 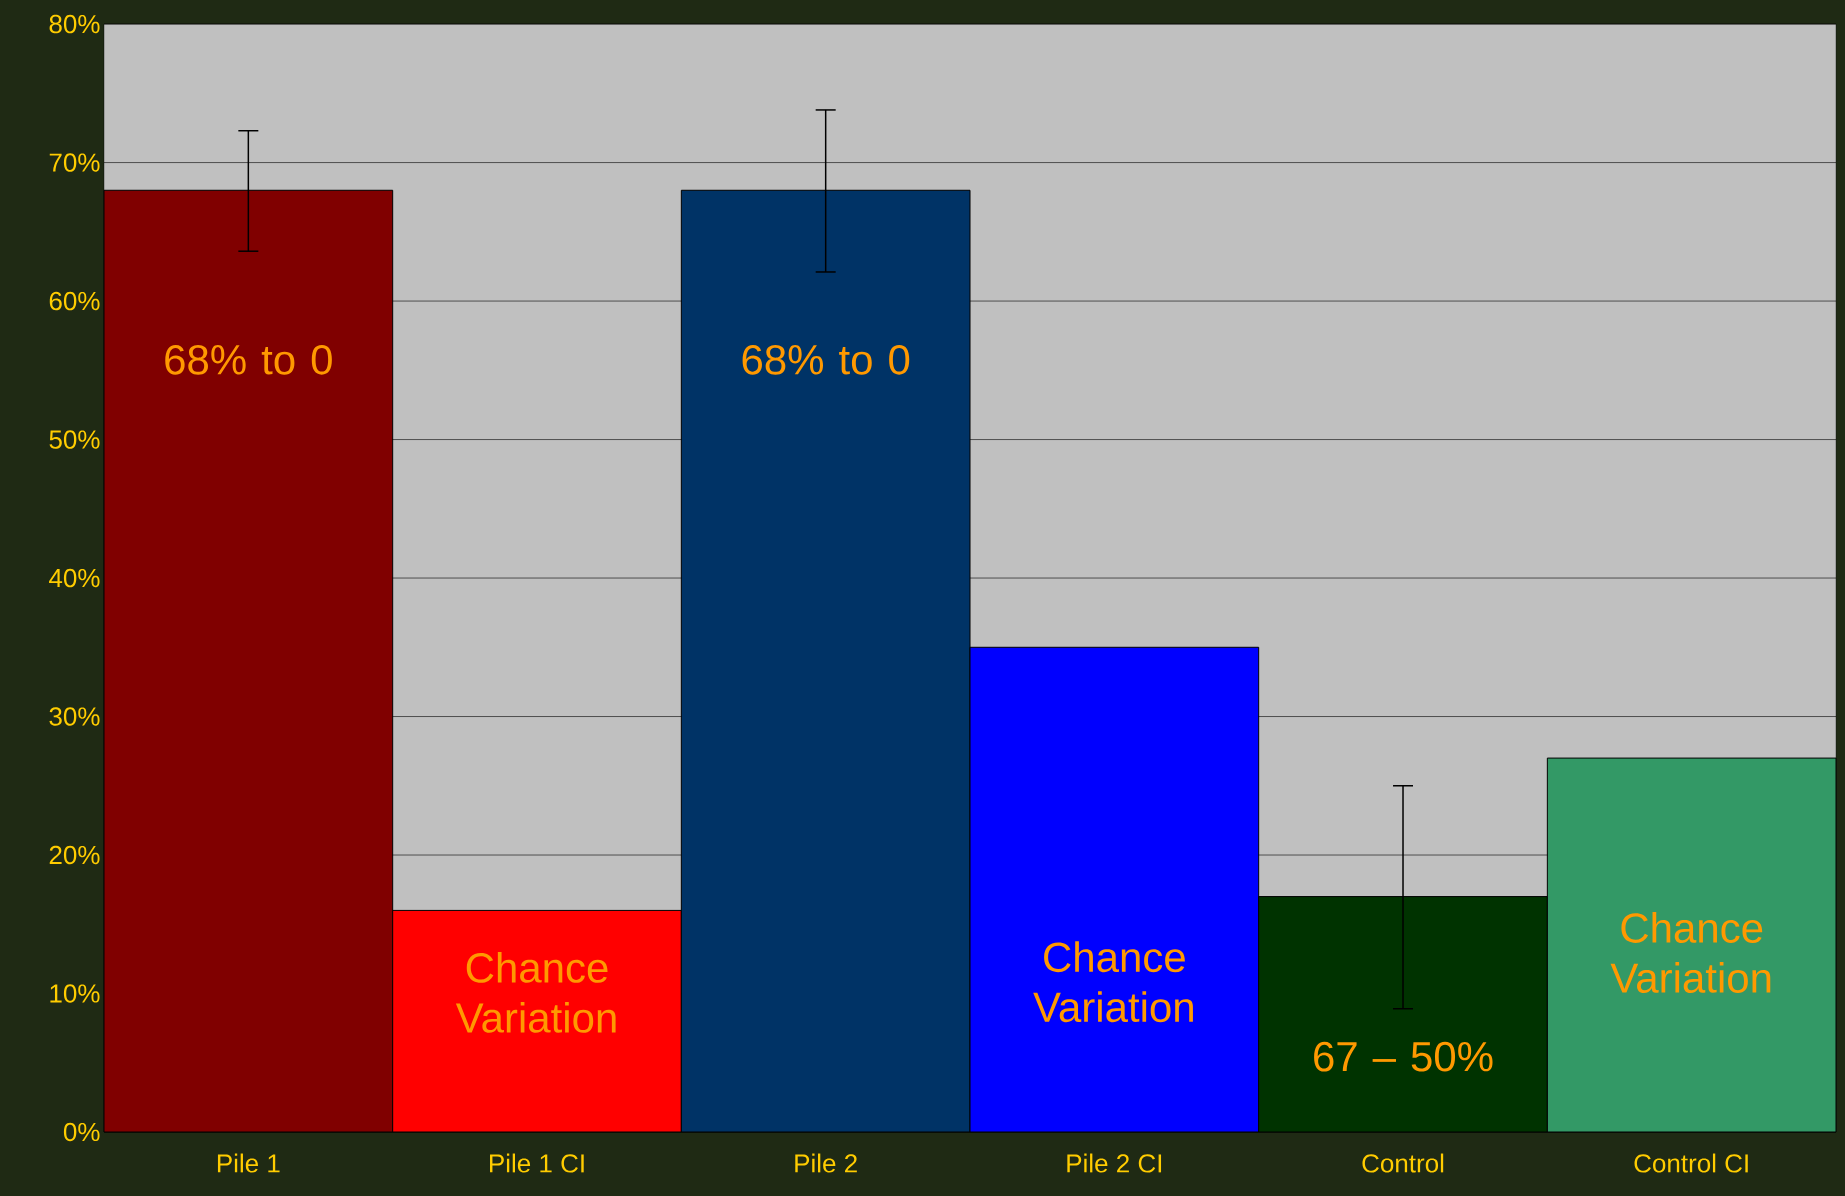 What do you see at coordinates (1403, 1163) in the screenshot?
I see `x-tick-label: Control` at bounding box center [1403, 1163].